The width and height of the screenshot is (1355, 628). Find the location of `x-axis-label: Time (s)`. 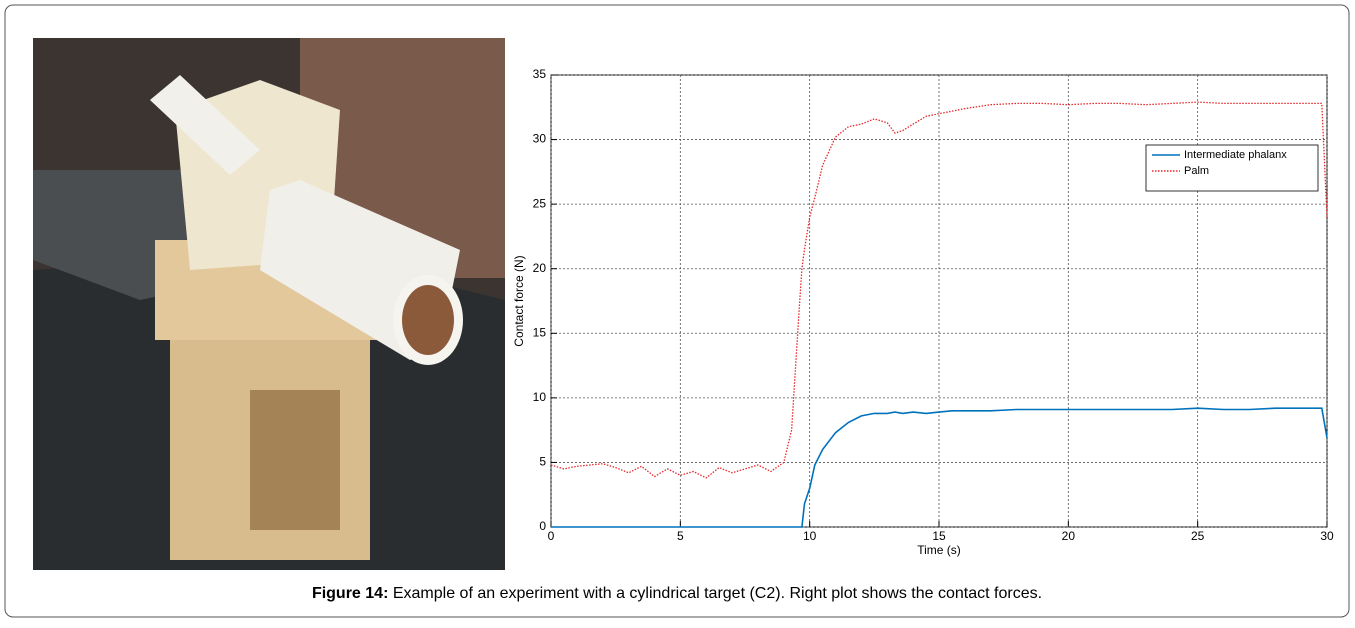

x-axis-label: Time (s) is located at coordinates (939, 550).